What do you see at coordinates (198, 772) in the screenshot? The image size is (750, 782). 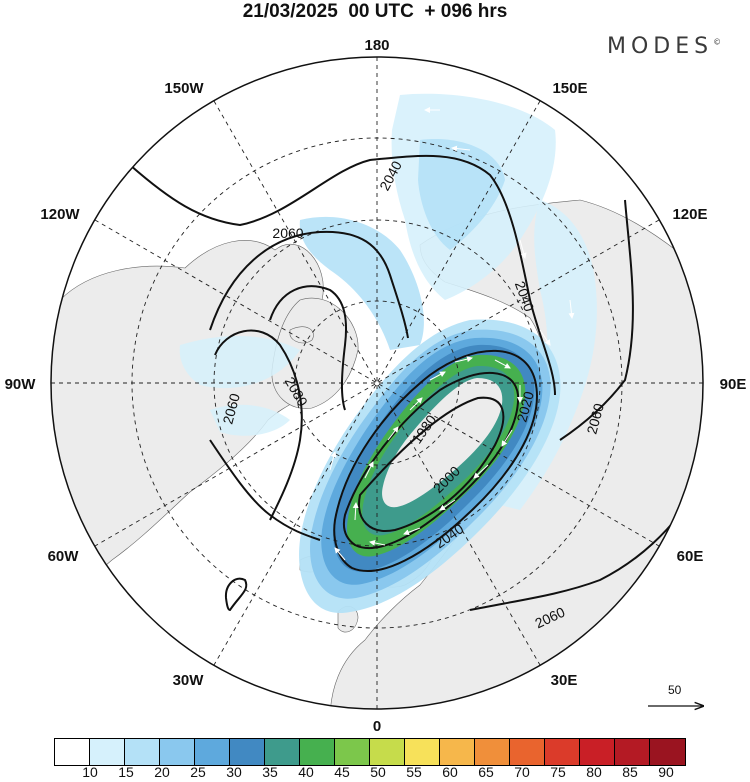 I see `colorbar-tick-label: 25` at bounding box center [198, 772].